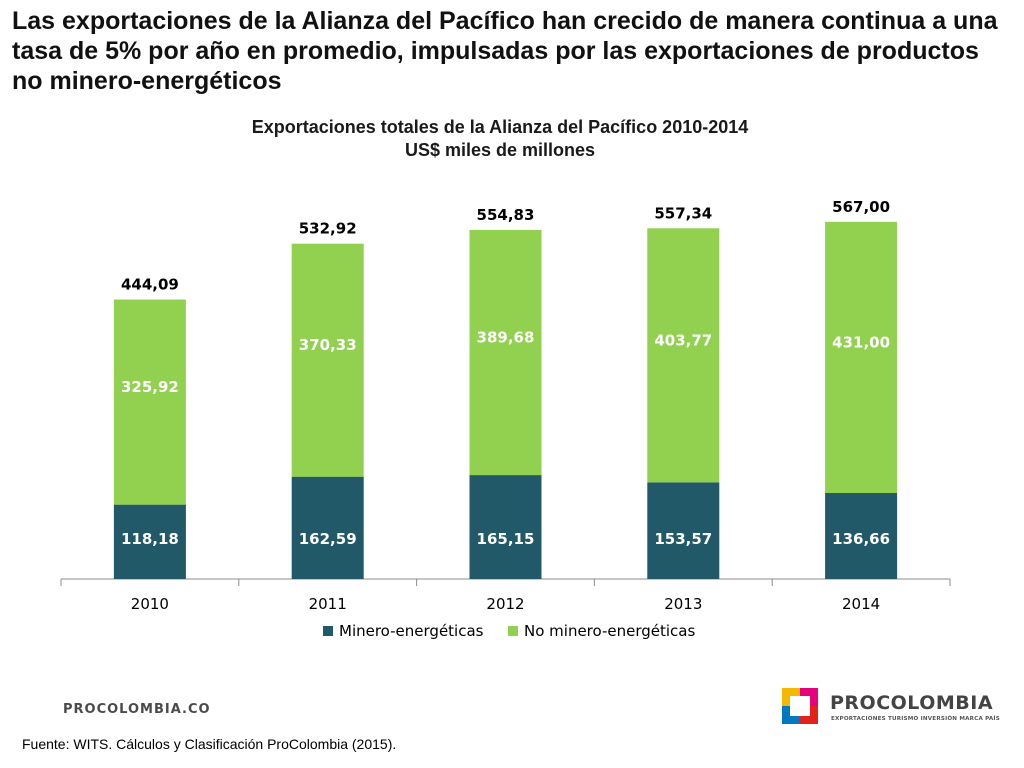  Describe the element at coordinates (506, 215) in the screenshot. I see `total-label: 554,83` at that location.